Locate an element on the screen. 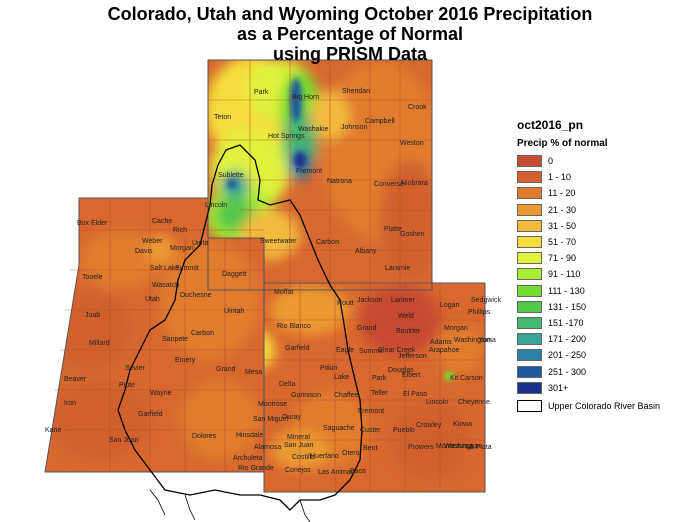  county-label: La Plata is located at coordinates (479, 447).